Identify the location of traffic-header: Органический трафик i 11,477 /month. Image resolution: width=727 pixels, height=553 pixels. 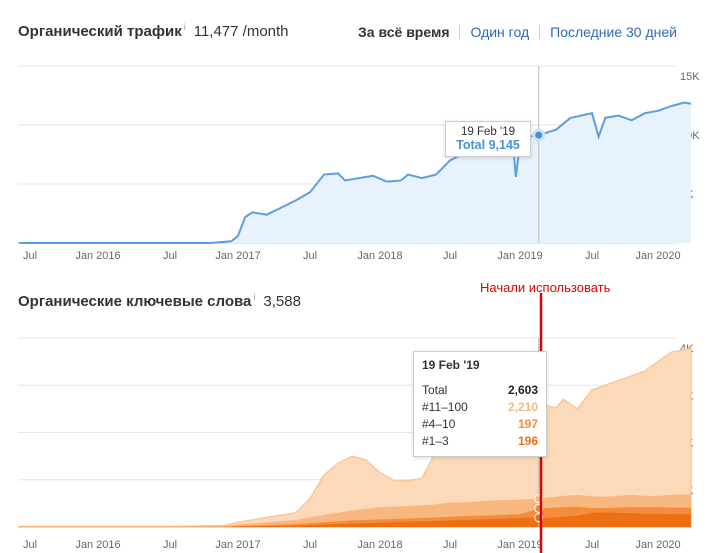
(153, 31).